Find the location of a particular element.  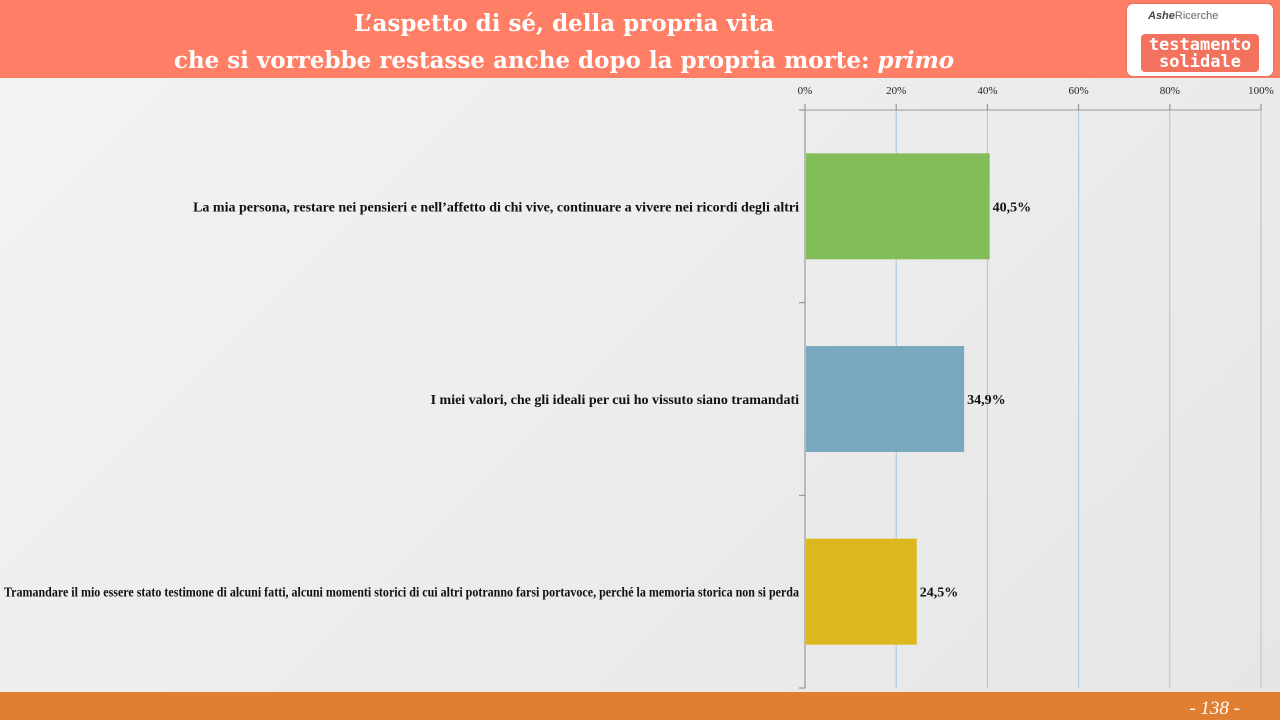

logo-word-1: testamento is located at coordinates (1200, 45).